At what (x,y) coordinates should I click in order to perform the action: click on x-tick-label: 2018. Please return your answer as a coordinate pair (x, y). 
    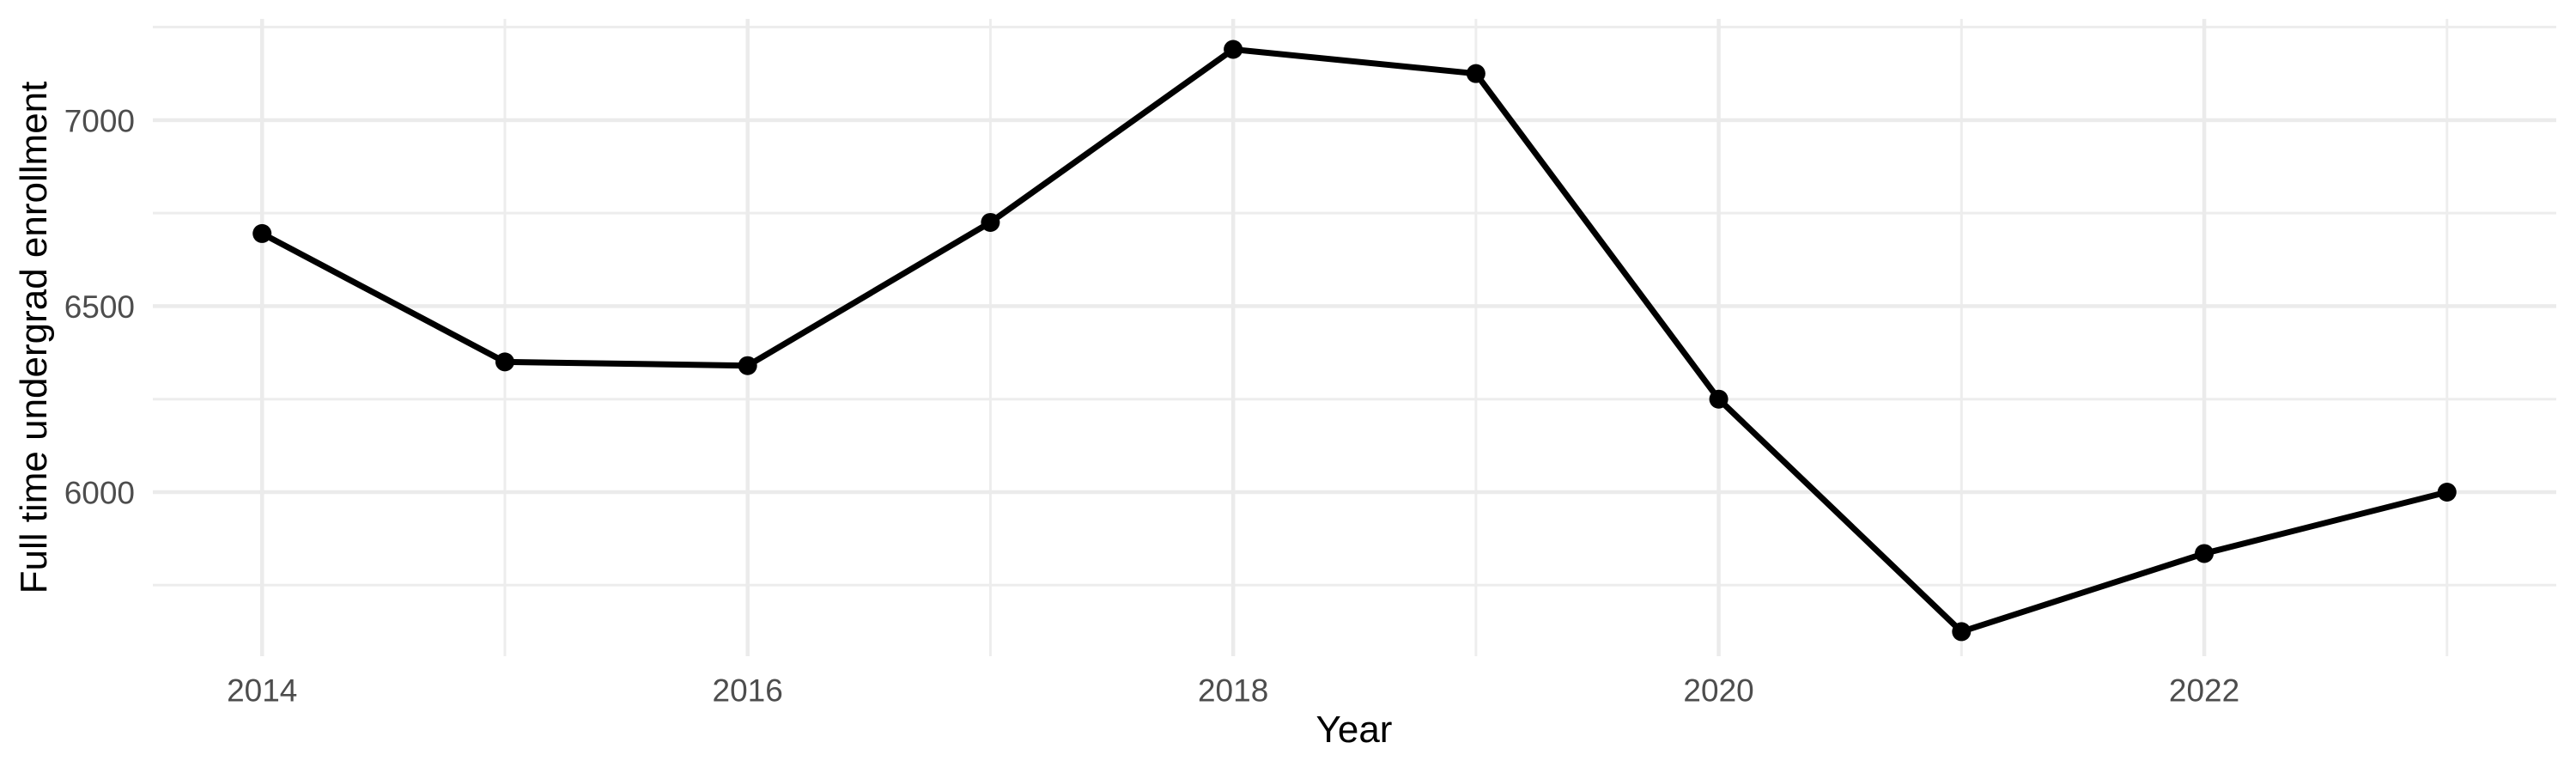
    Looking at the image, I should click on (1233, 691).